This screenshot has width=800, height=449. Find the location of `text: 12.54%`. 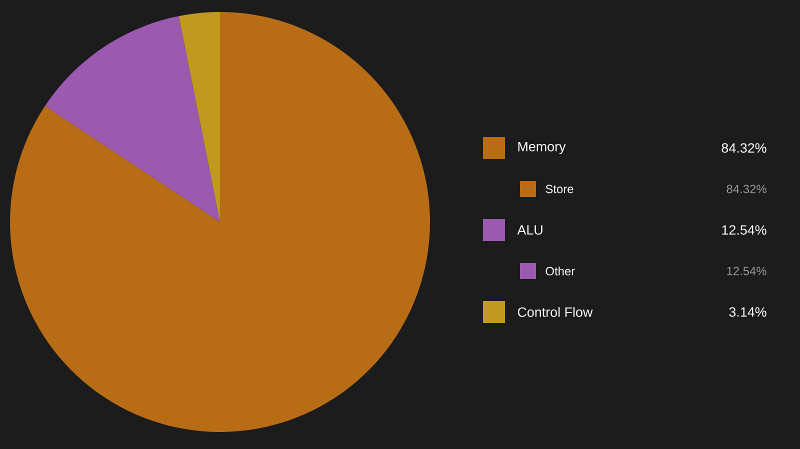

text: 12.54% is located at coordinates (746, 271).